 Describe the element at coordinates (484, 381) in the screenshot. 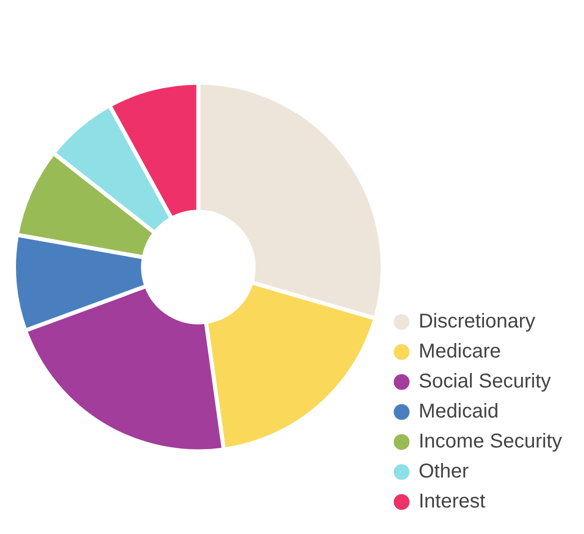

I see `legend-label: Social Security` at that location.